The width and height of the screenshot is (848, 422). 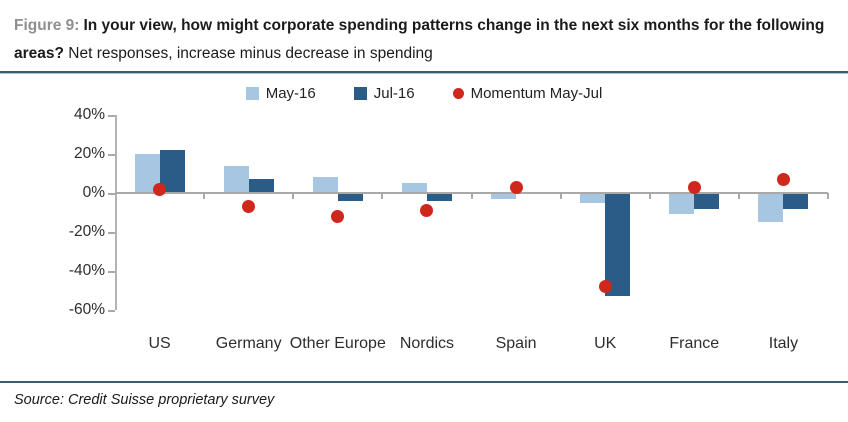 I want to click on legend-item-momentum: Momentum May-Jul, so click(x=527, y=93).